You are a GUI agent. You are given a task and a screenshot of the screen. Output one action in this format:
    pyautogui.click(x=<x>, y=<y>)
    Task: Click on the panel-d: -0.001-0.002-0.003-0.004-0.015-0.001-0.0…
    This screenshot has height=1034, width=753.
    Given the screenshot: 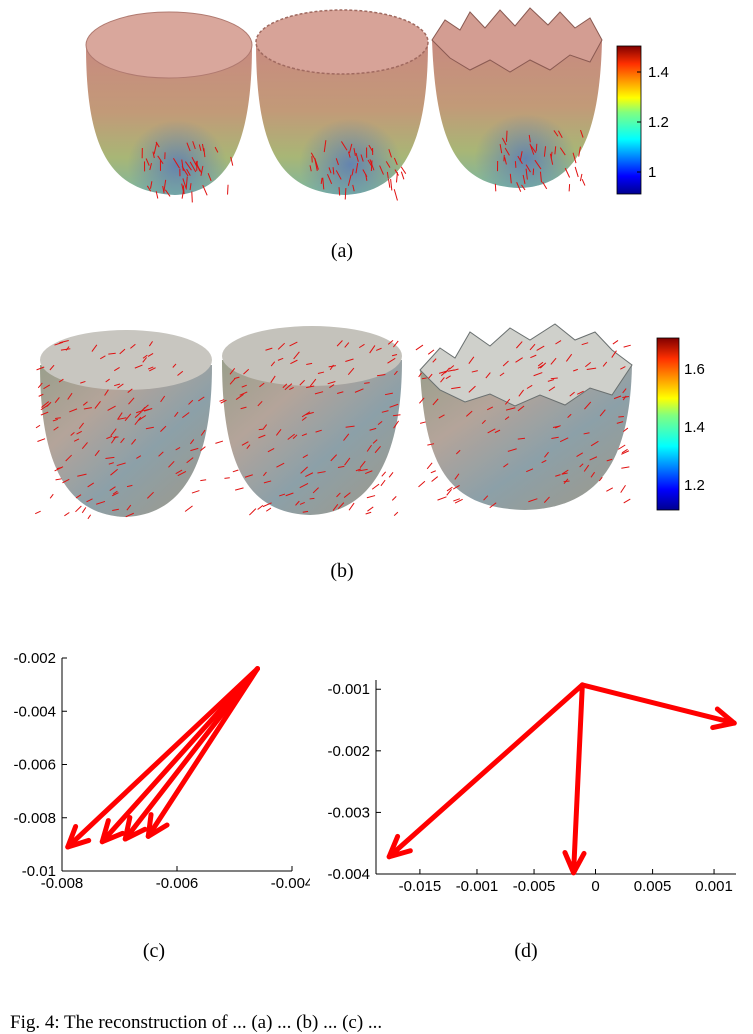 What is the action you would take?
    pyautogui.click(x=531, y=780)
    